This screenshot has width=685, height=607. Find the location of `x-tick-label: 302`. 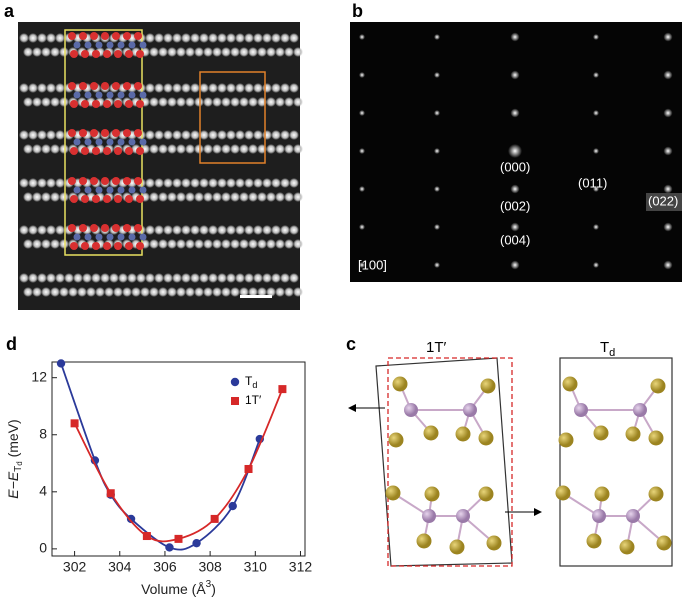

x-tick-label: 302 is located at coordinates (75, 567).